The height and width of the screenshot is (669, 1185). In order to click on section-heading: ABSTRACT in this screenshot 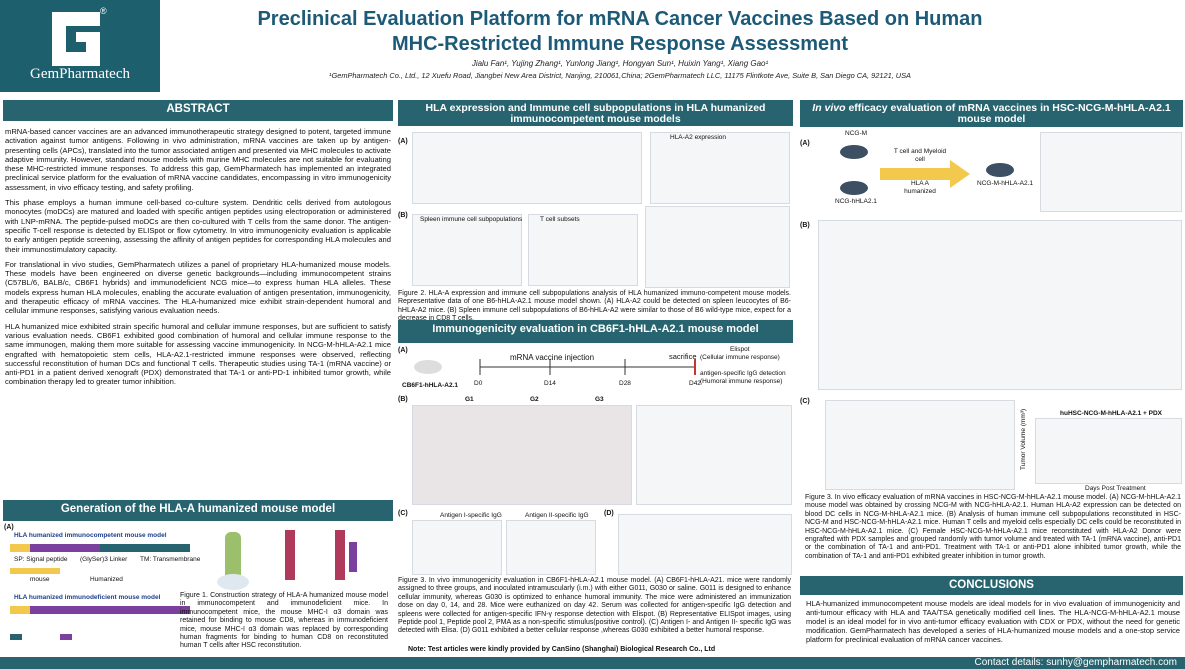, I will do `click(198, 110)`.